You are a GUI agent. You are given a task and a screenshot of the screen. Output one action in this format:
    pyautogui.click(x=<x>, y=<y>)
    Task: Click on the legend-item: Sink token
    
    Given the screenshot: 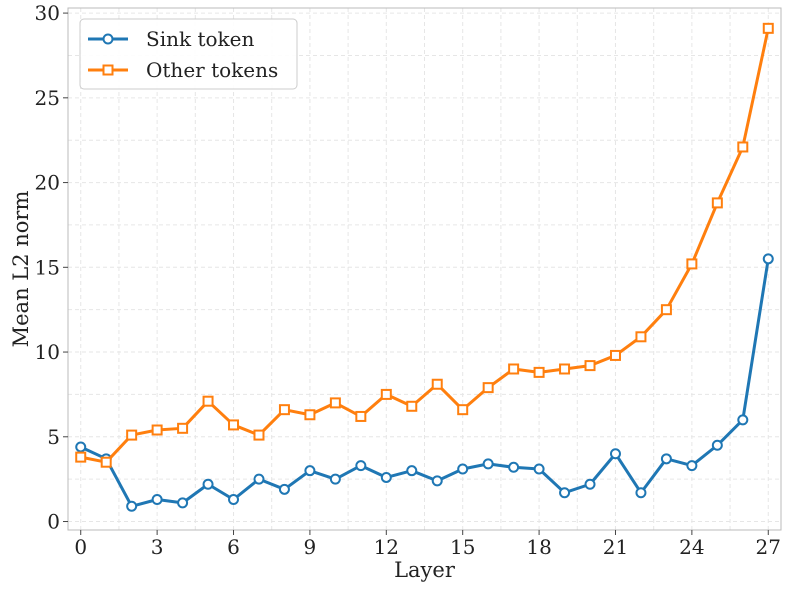 What is the action you would take?
    pyautogui.click(x=171, y=39)
    